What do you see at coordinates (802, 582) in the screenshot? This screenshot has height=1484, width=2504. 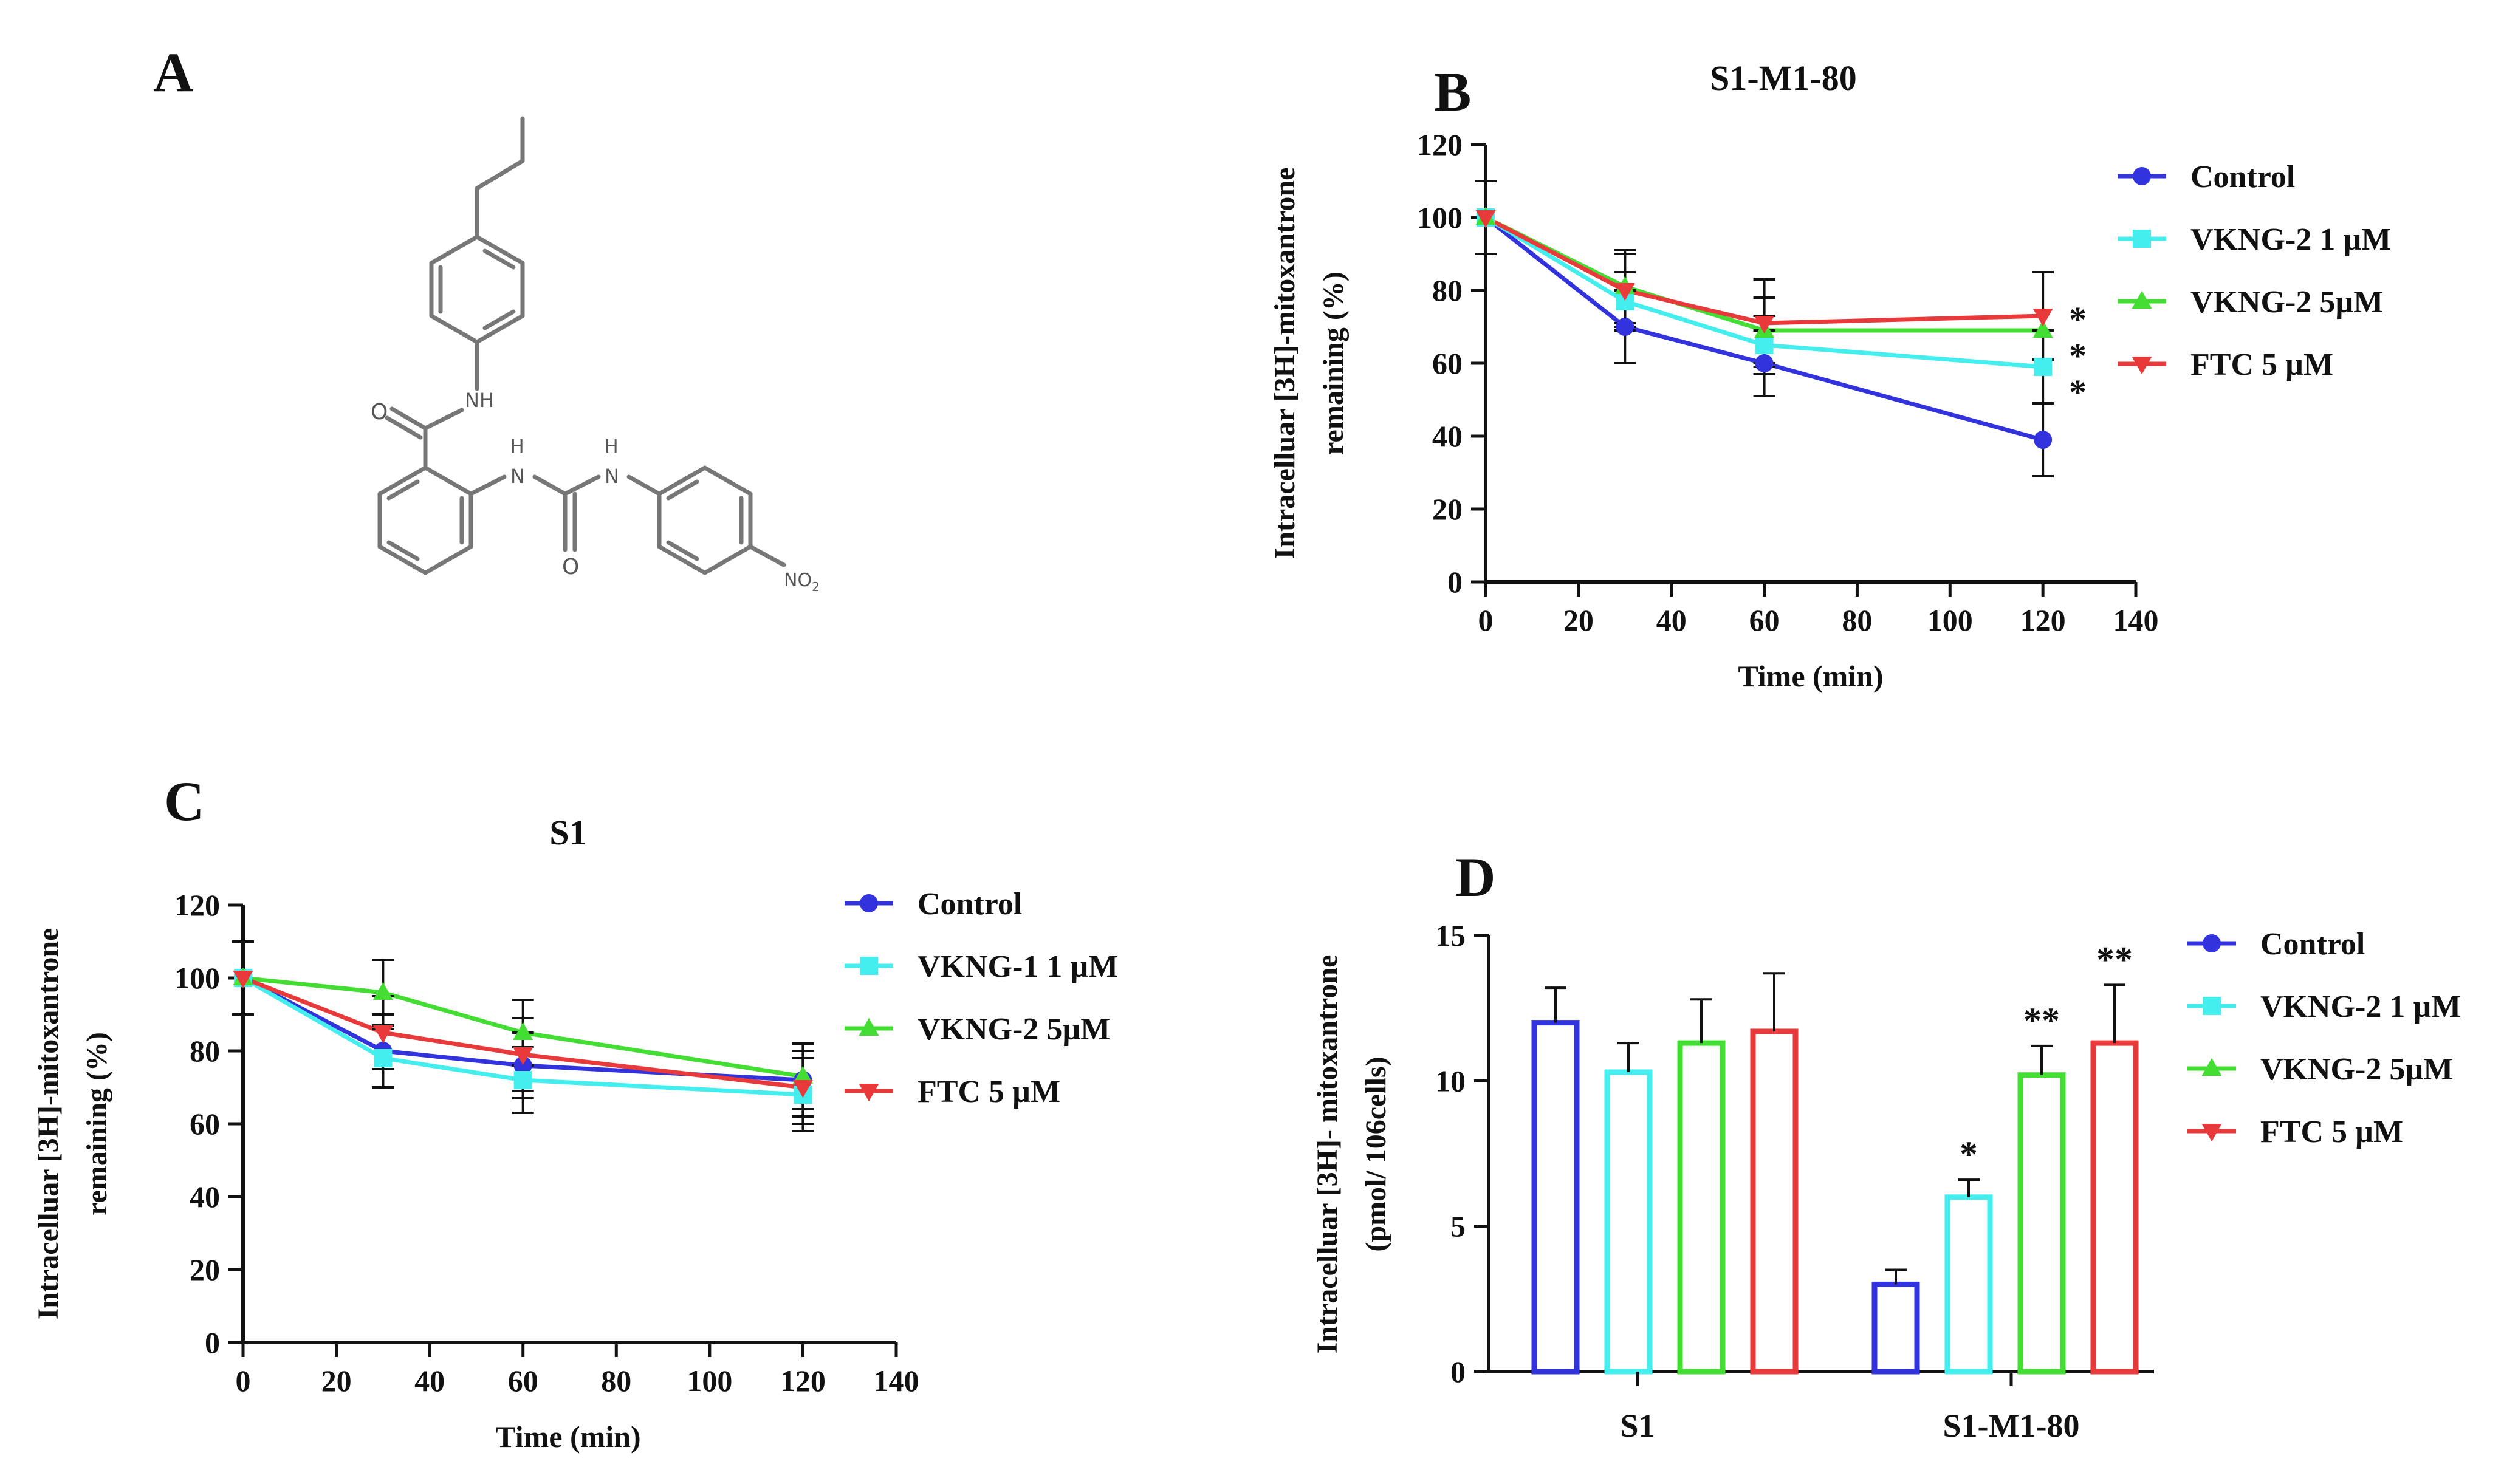 I see `atom-label-nitro: NO2` at bounding box center [802, 582].